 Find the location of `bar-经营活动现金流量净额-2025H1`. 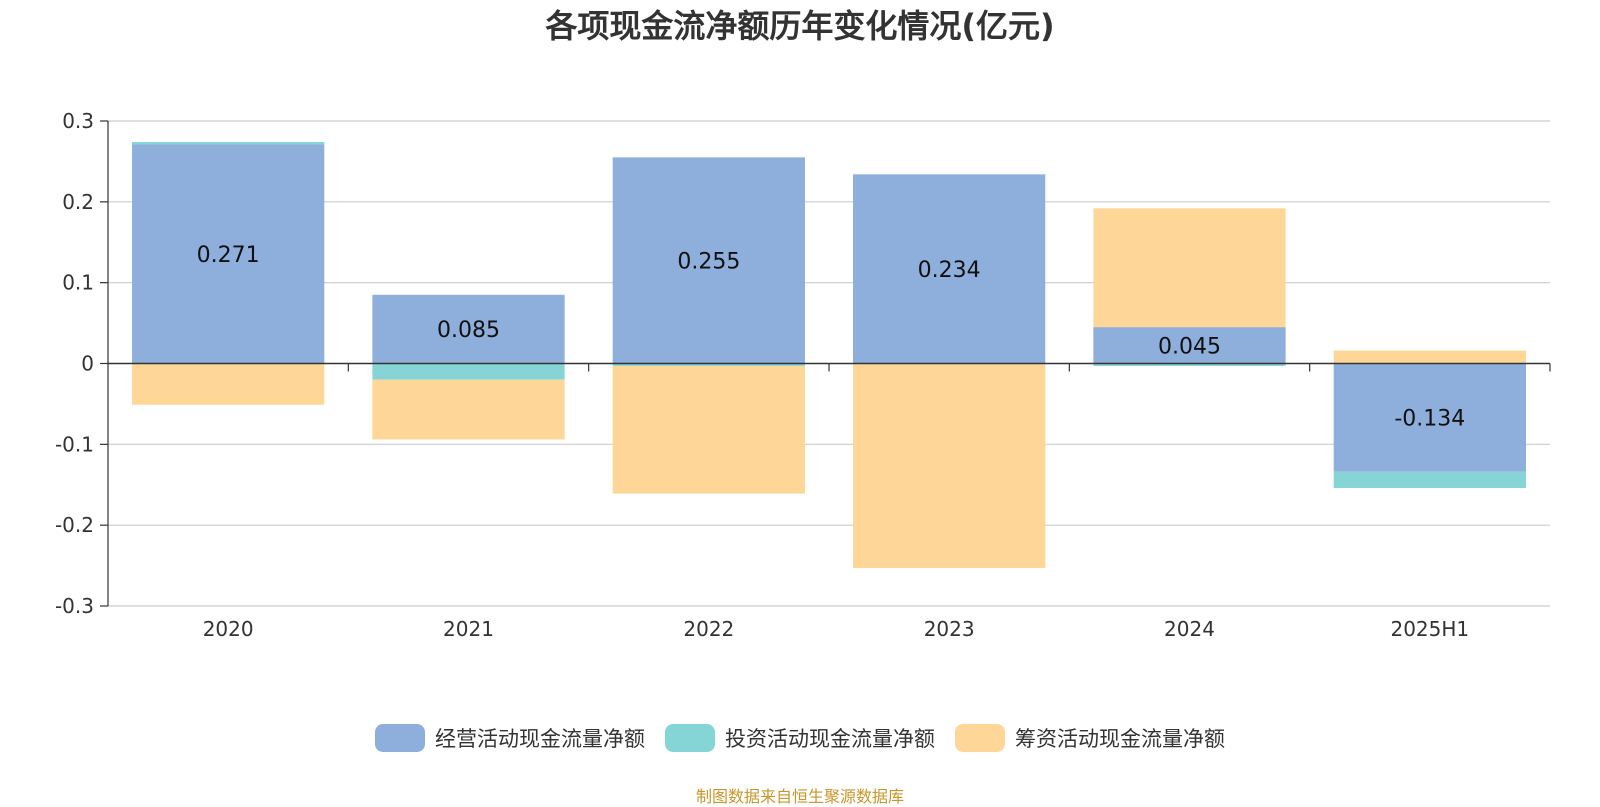

bar-经营活动现金流量净额-2025H1 is located at coordinates (1429, 417).